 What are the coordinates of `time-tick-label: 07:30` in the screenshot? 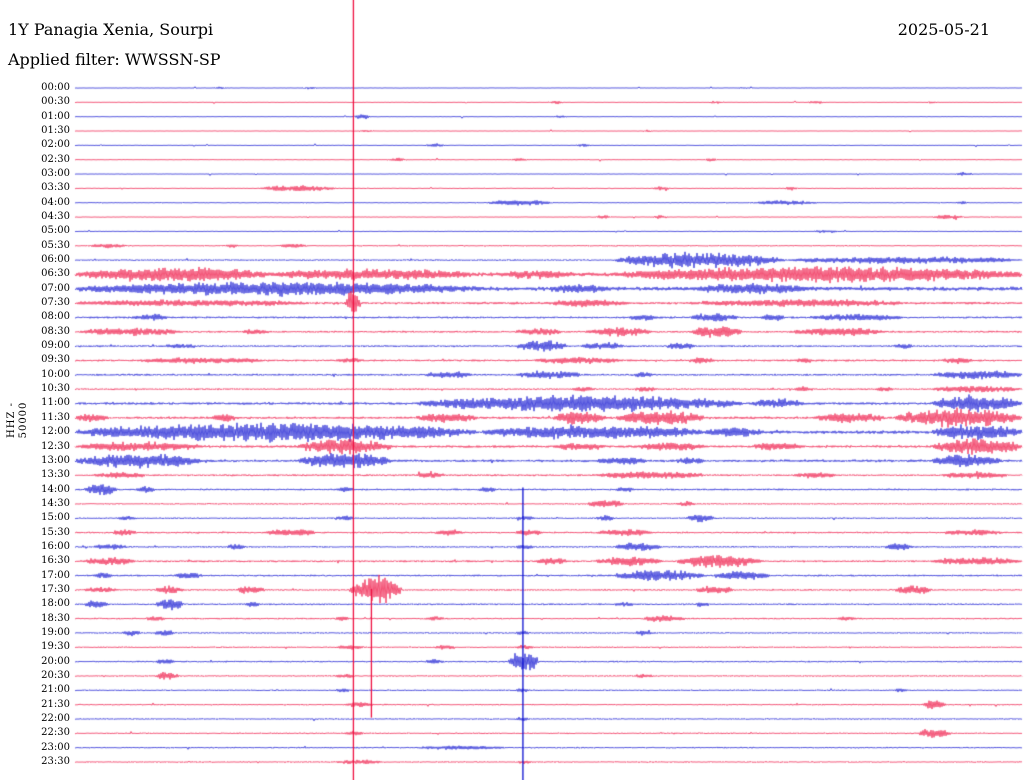 It's located at (55, 303).